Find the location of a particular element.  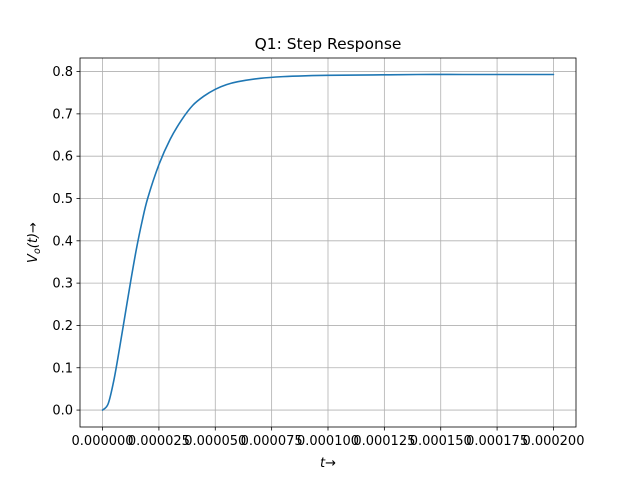

y-axis-label: Vo(t)→ is located at coordinates (34, 242).